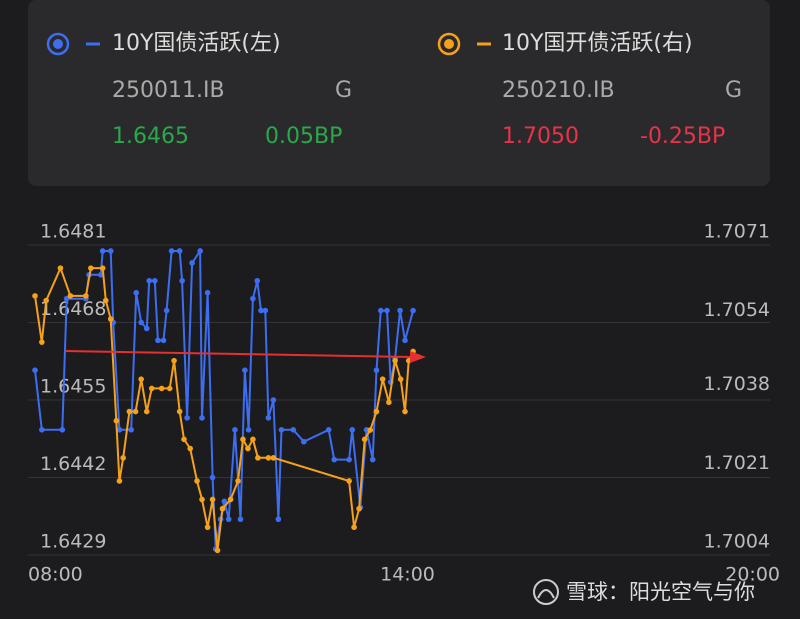 The width and height of the screenshot is (800, 619). Describe the element at coordinates (597, 43) in the screenshot. I see `legend-label: 10Y国开债活跃(右)` at that location.